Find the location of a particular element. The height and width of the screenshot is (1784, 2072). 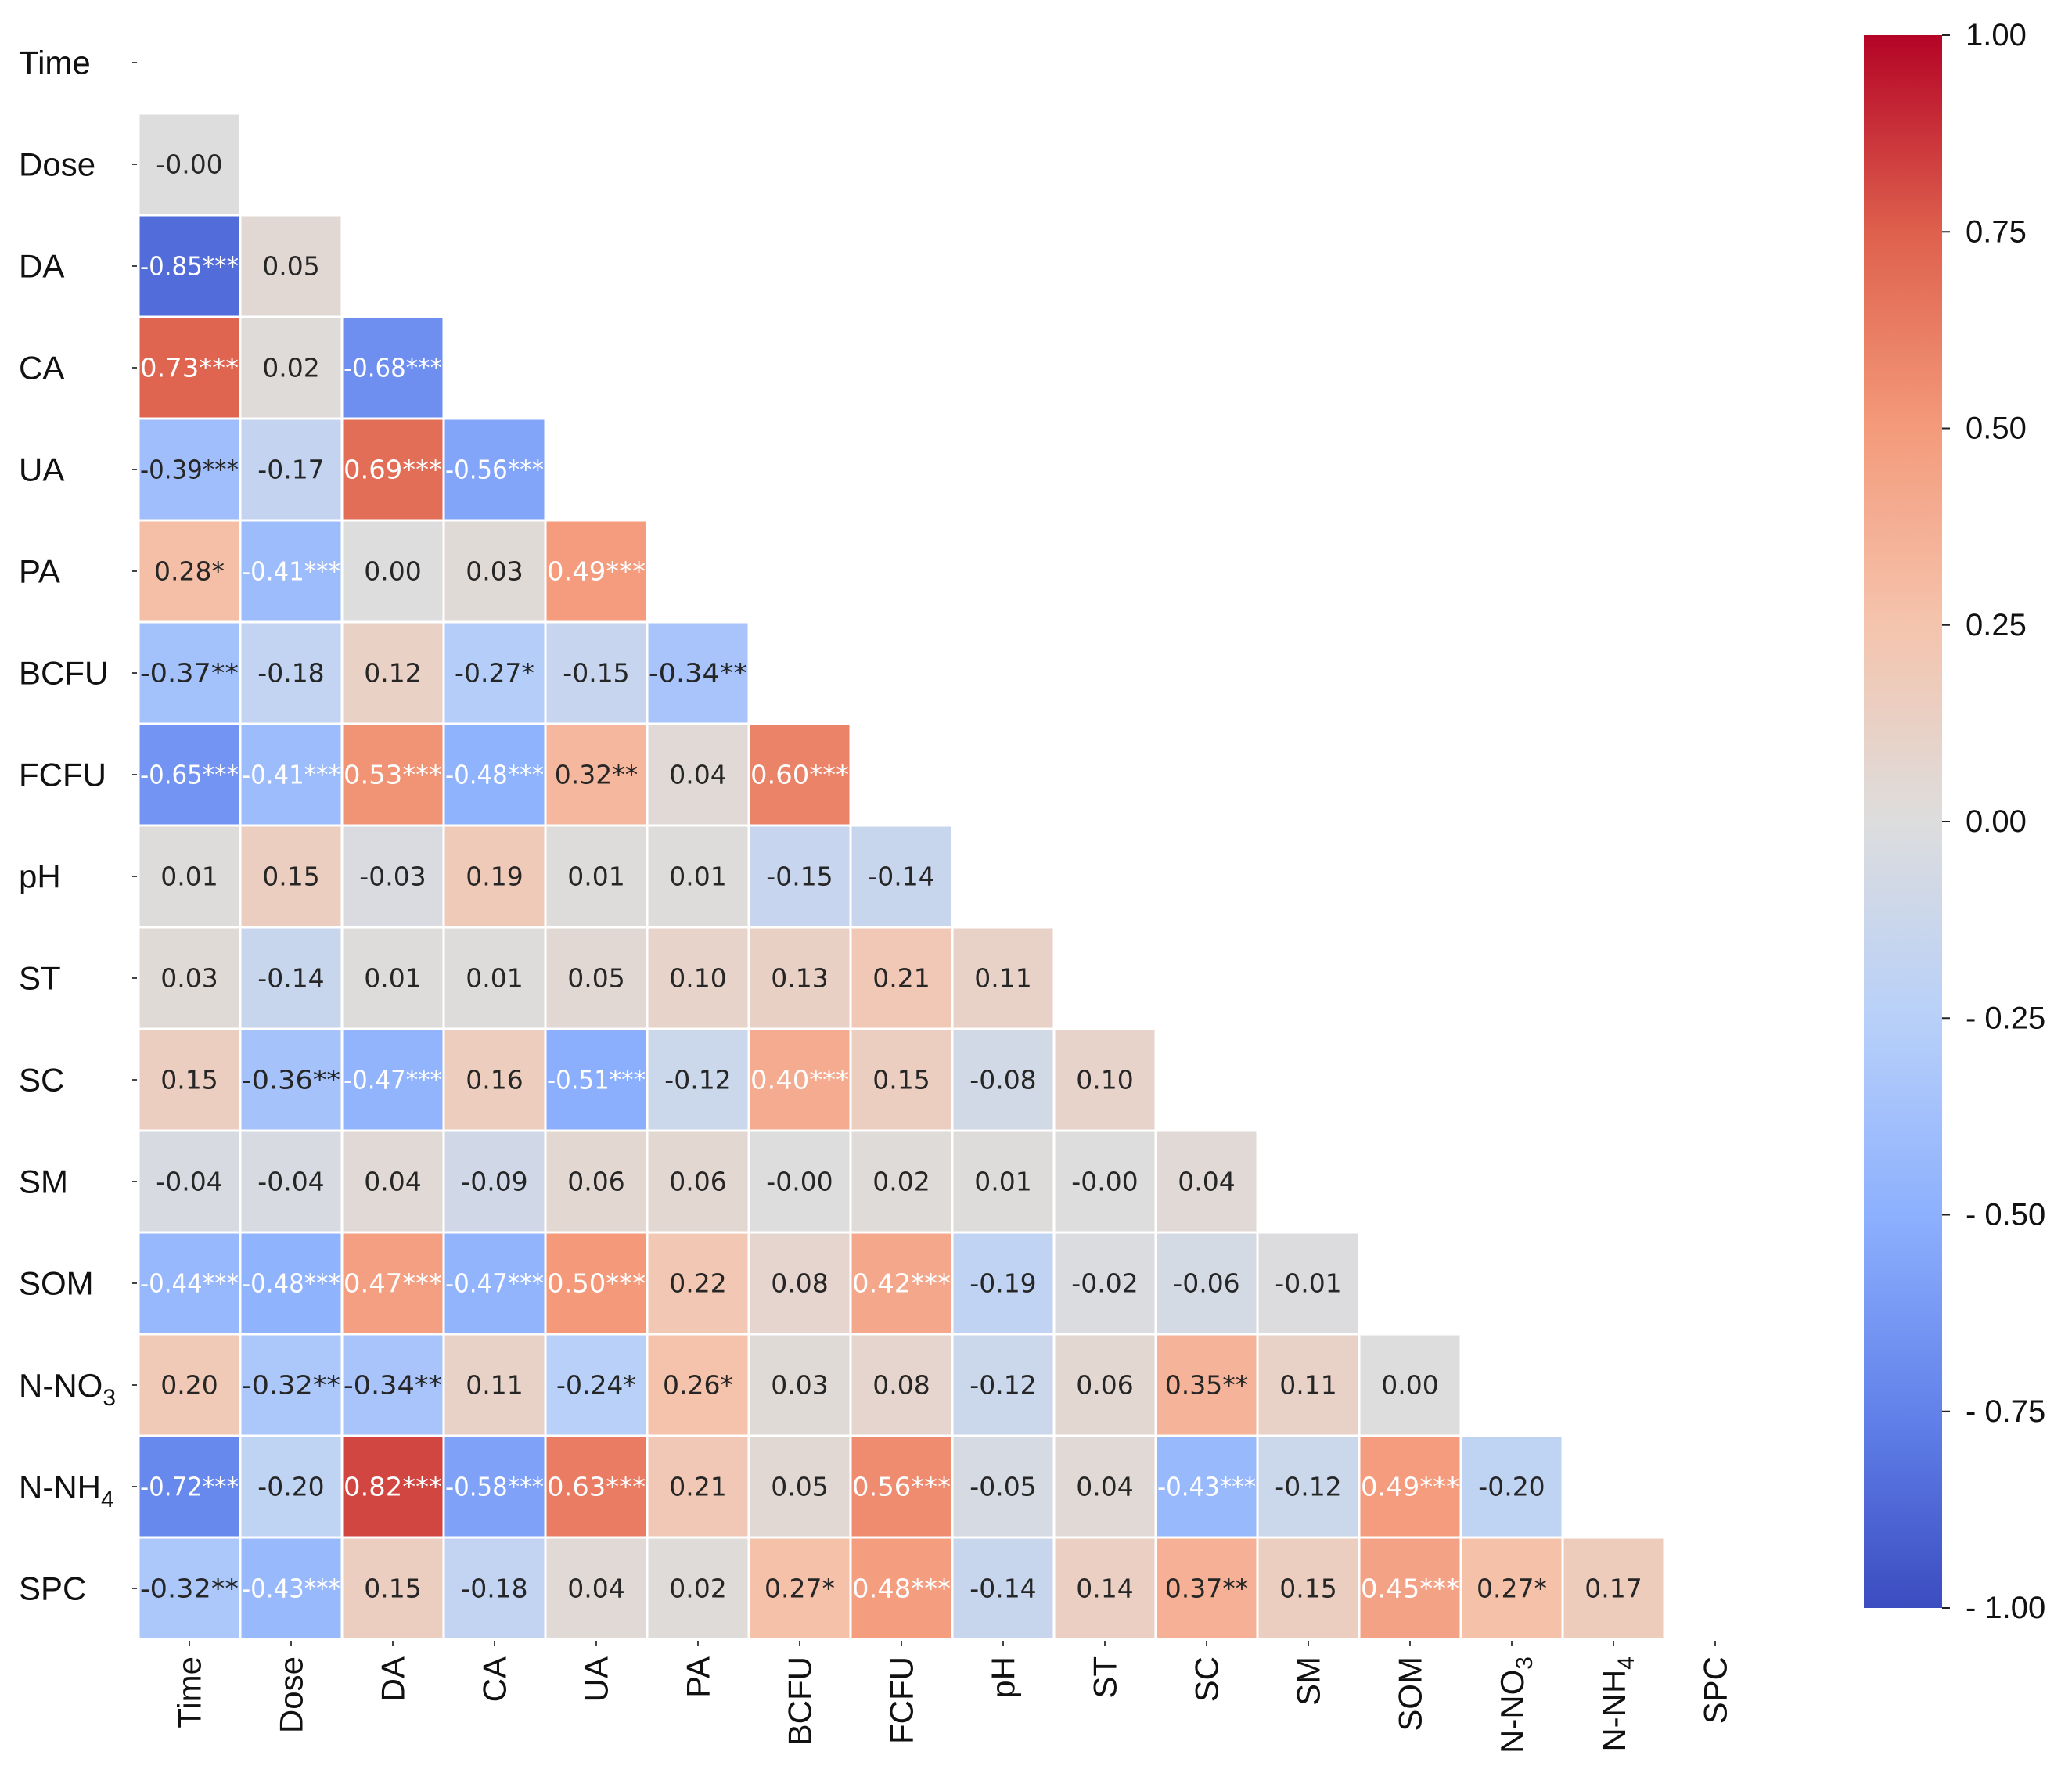

row-label-n-no3: N-NO3 is located at coordinates (67, 1389).